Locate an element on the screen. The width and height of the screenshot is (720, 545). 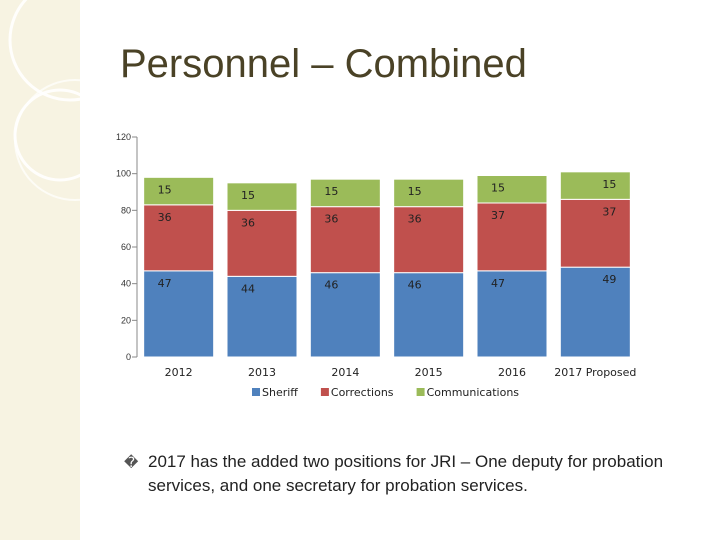
x-category-label: 2013 is located at coordinates (262, 372).